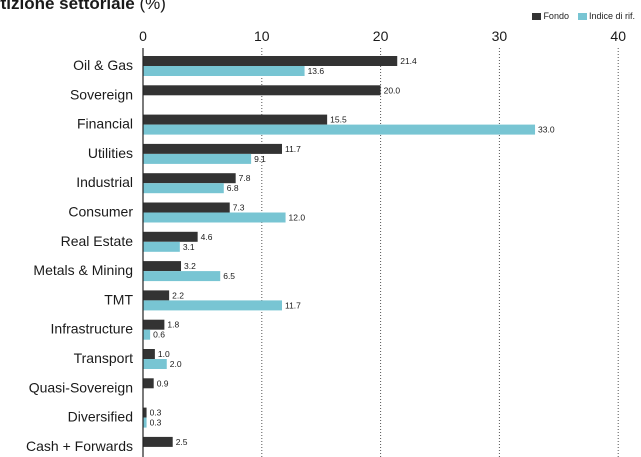  I want to click on value-label-benchmark: 9.1, so click(260, 159).